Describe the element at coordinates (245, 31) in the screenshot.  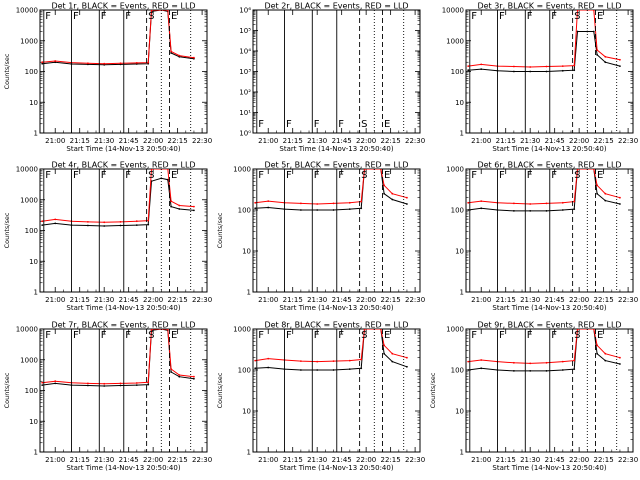
I see `y-tick-label: 10⁵` at that location.